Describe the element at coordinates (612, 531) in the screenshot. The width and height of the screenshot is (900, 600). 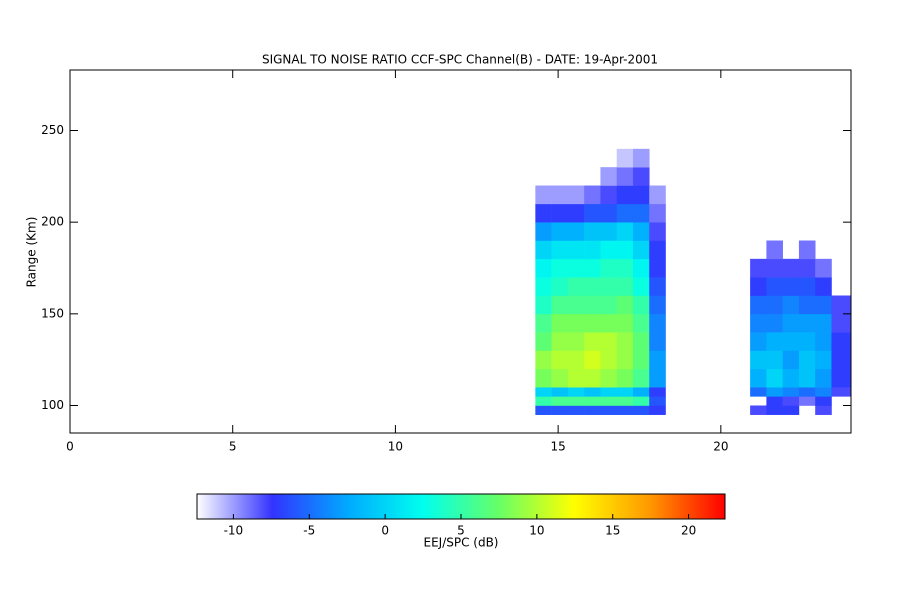
I see `colorbar-tick-label: 15` at that location.